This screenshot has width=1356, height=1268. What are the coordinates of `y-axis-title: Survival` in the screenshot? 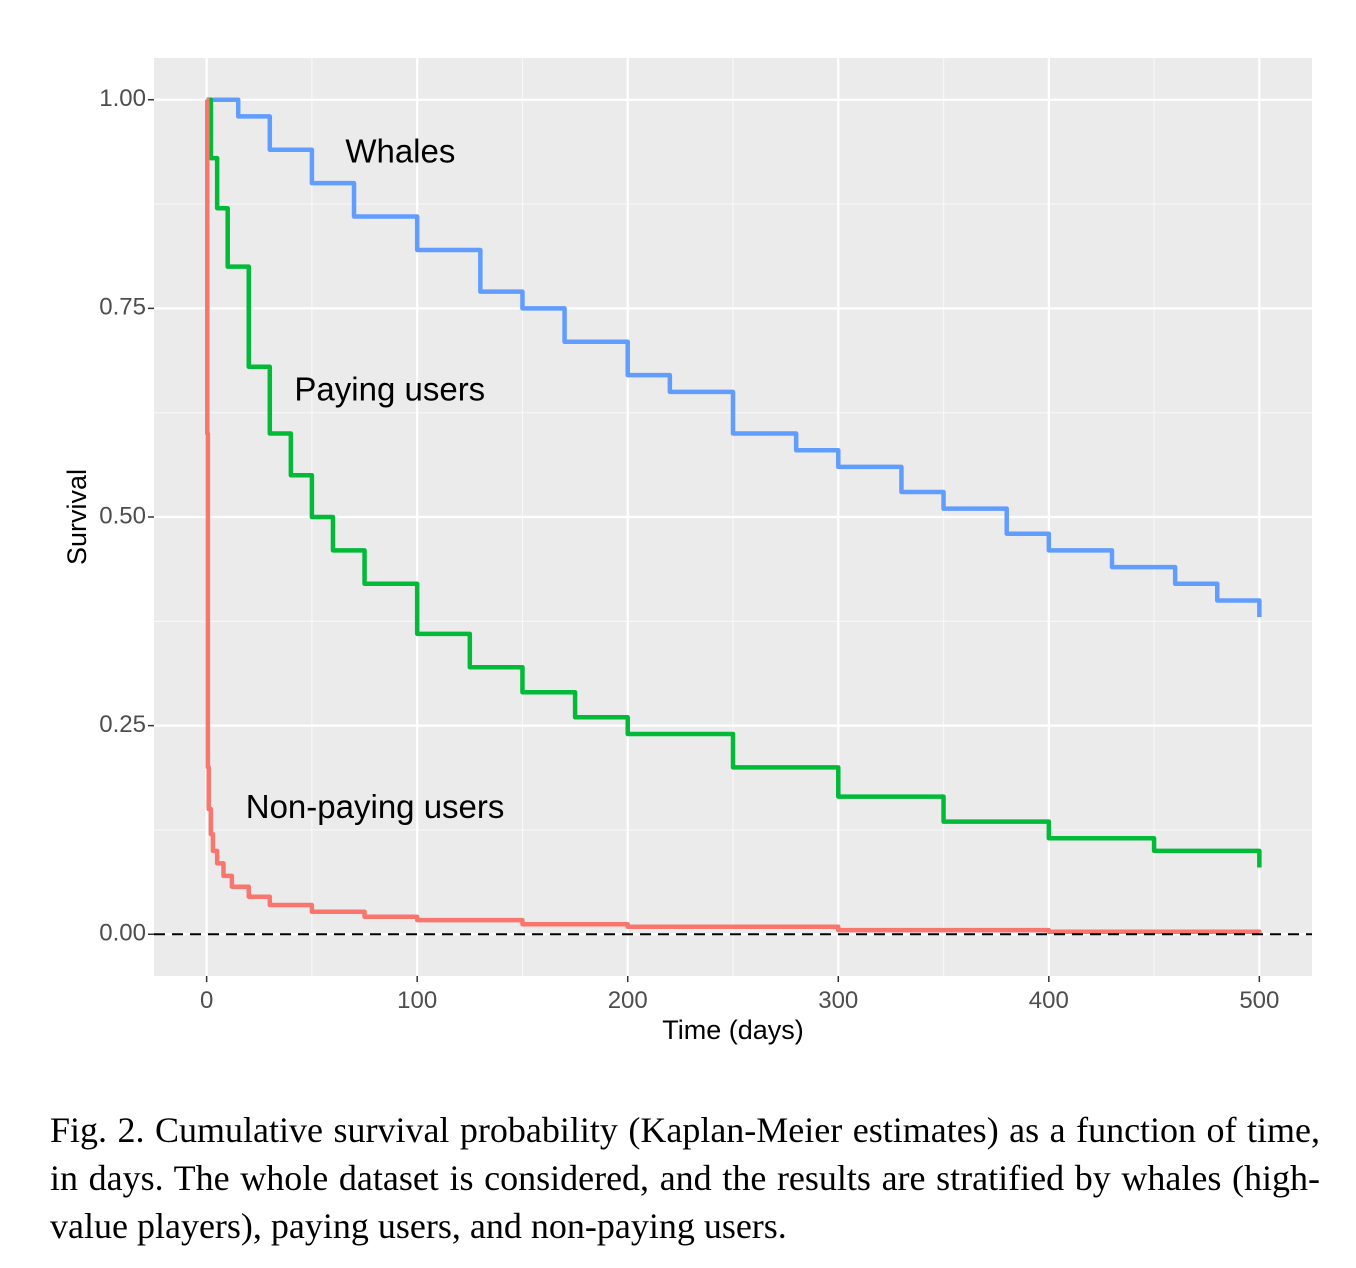 It's located at (77, 517).